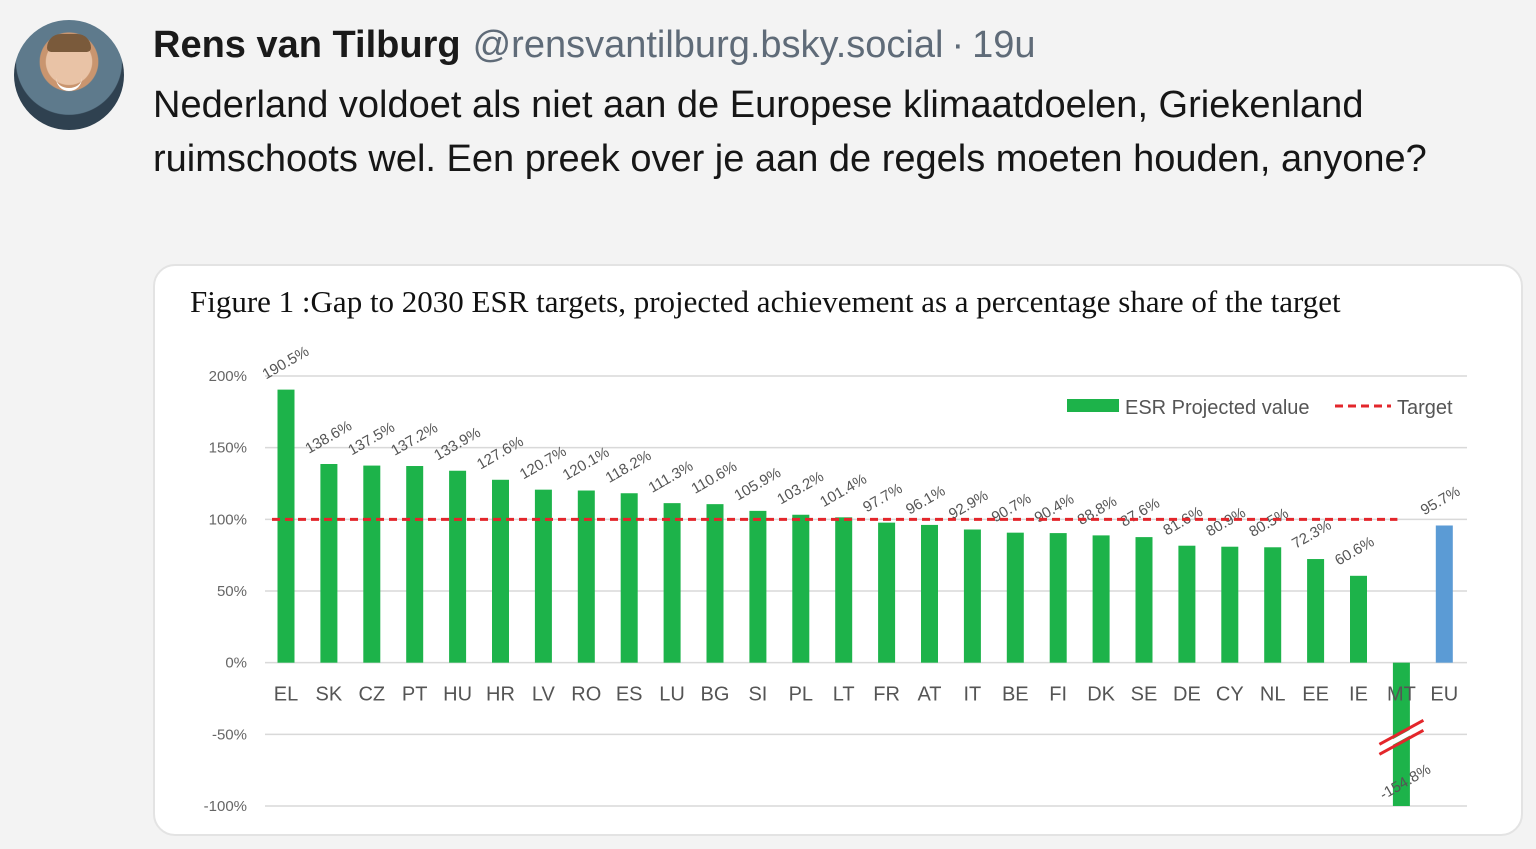  Describe the element at coordinates (286, 695) in the screenshot. I see `category-label: EL` at that location.